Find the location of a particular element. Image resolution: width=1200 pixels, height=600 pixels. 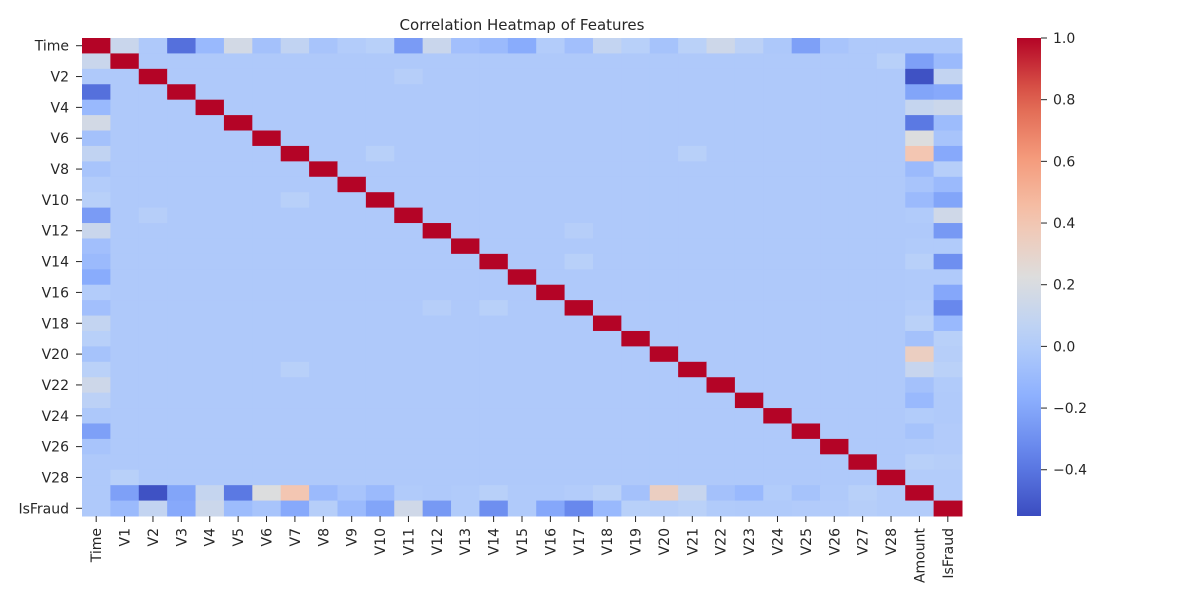

x-tick-label: V23 is located at coordinates (750, 541).